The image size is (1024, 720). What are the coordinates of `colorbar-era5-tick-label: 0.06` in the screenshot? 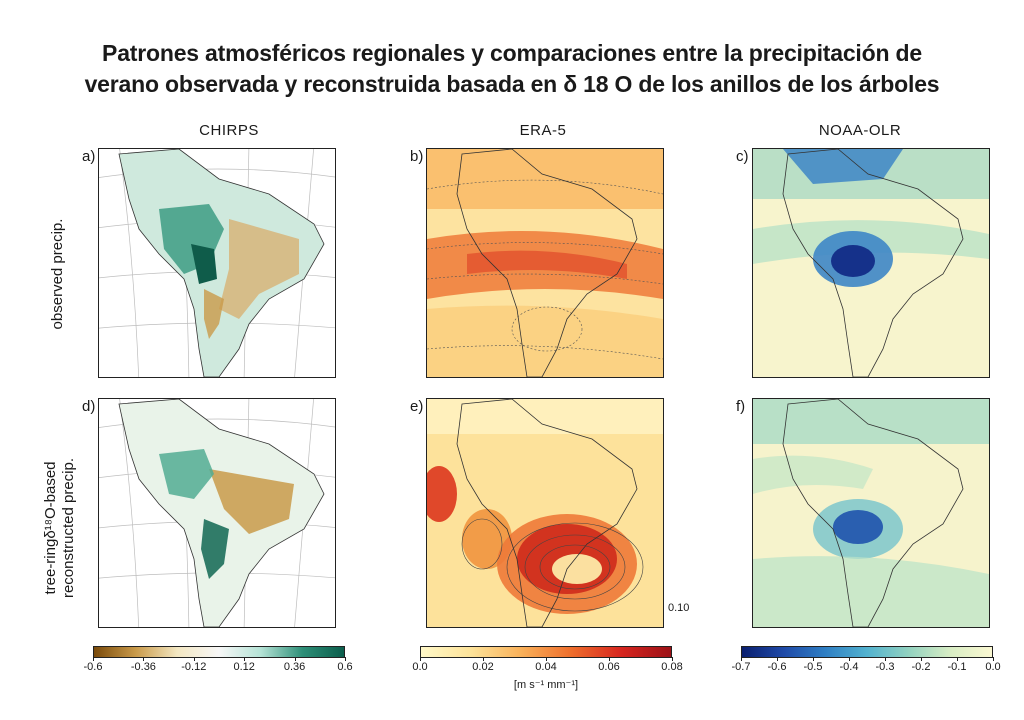 It's located at (609, 667).